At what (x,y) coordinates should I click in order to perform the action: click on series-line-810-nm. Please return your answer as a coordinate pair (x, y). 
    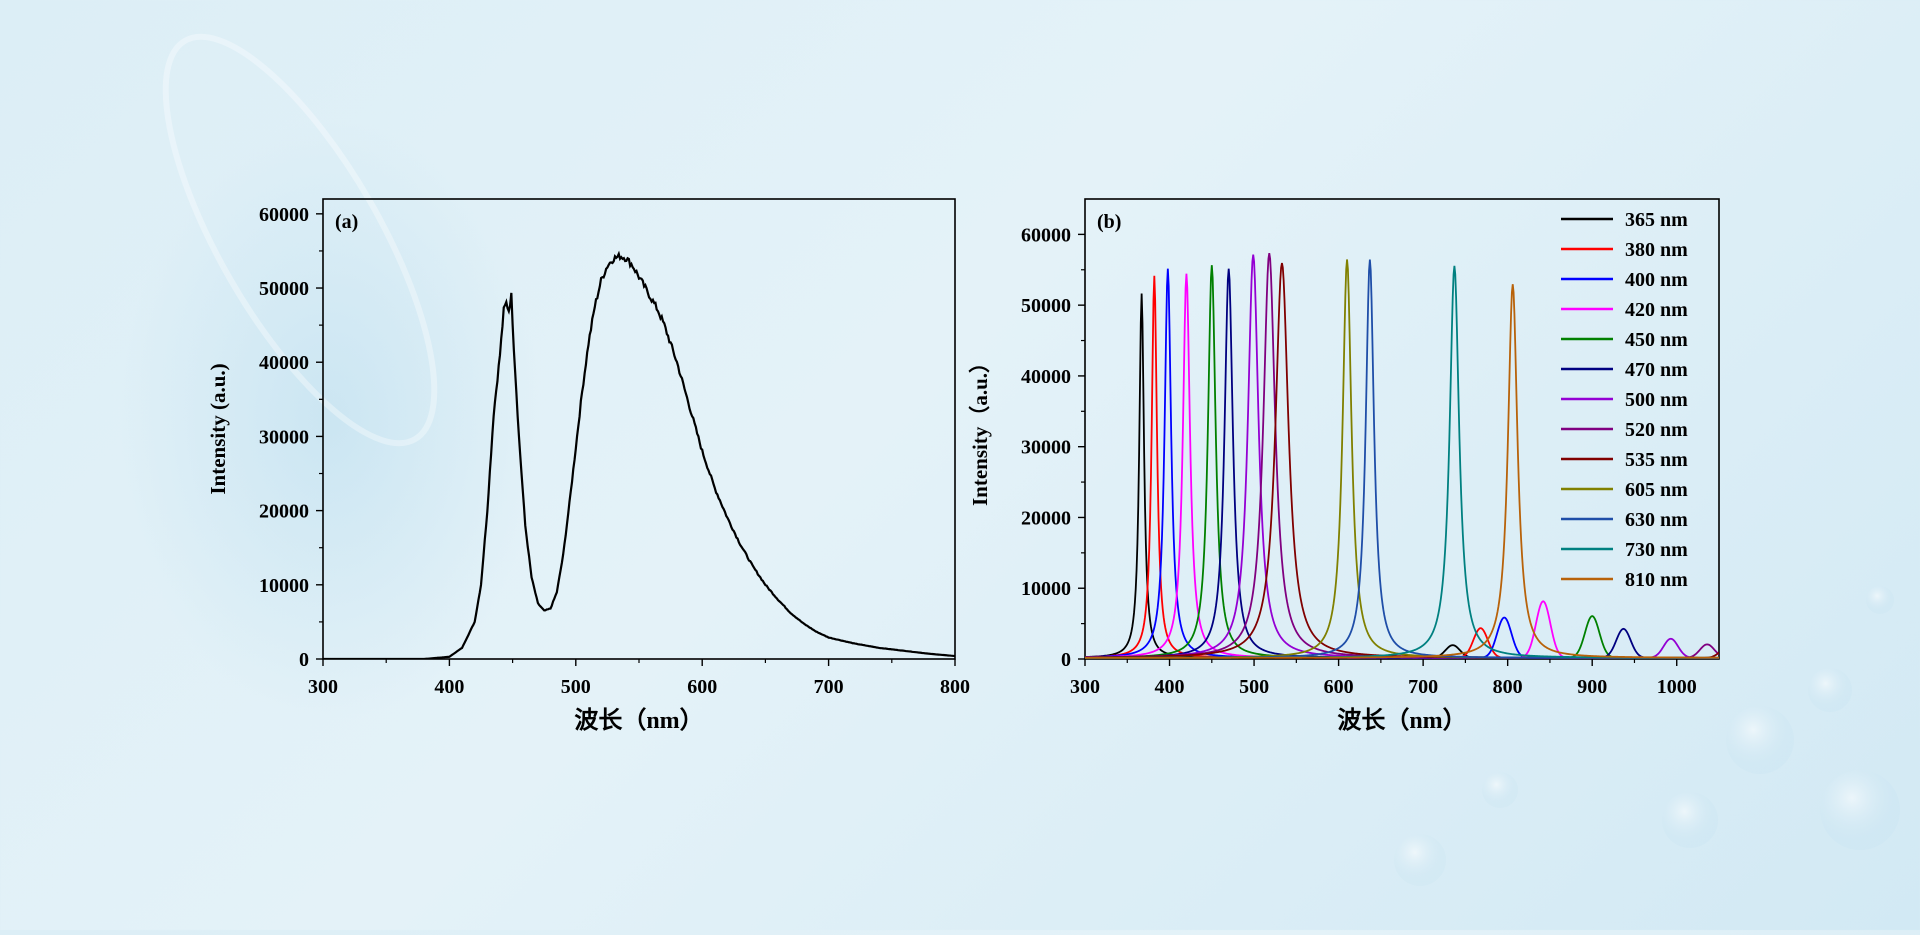
    Looking at the image, I should click on (1402, 471).